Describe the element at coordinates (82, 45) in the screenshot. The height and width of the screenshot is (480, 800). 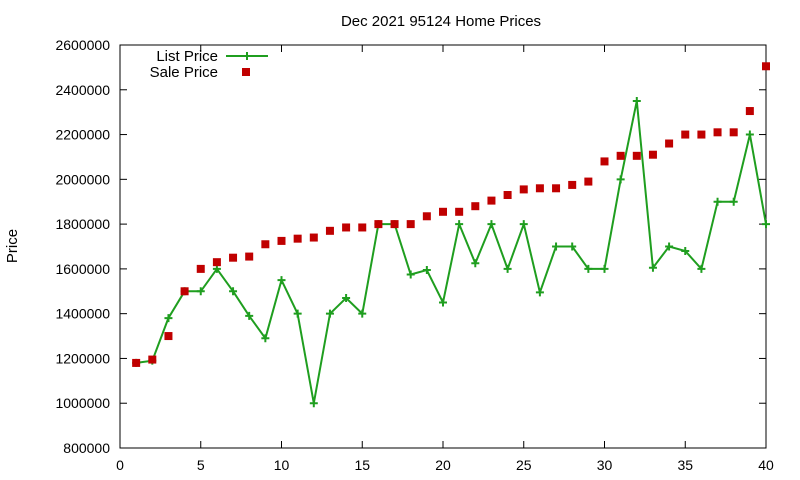
I see `y-tick-label: 2600000` at that location.